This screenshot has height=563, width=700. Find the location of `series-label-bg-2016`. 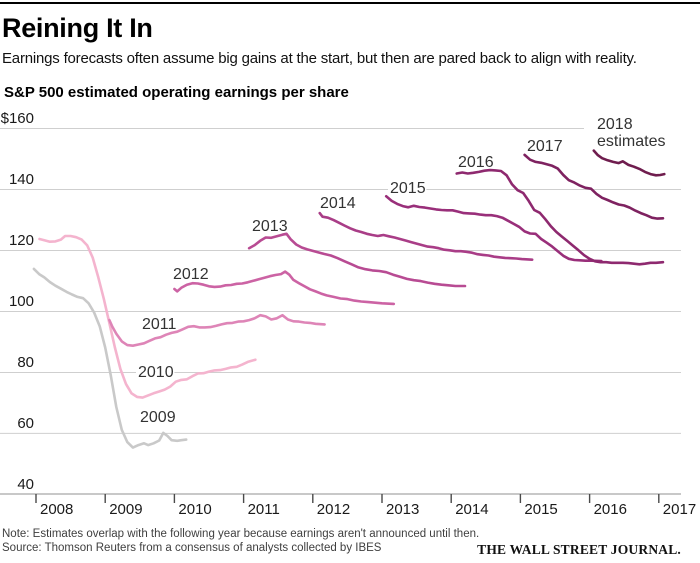

series-label-bg-2016 is located at coordinates (475, 162).